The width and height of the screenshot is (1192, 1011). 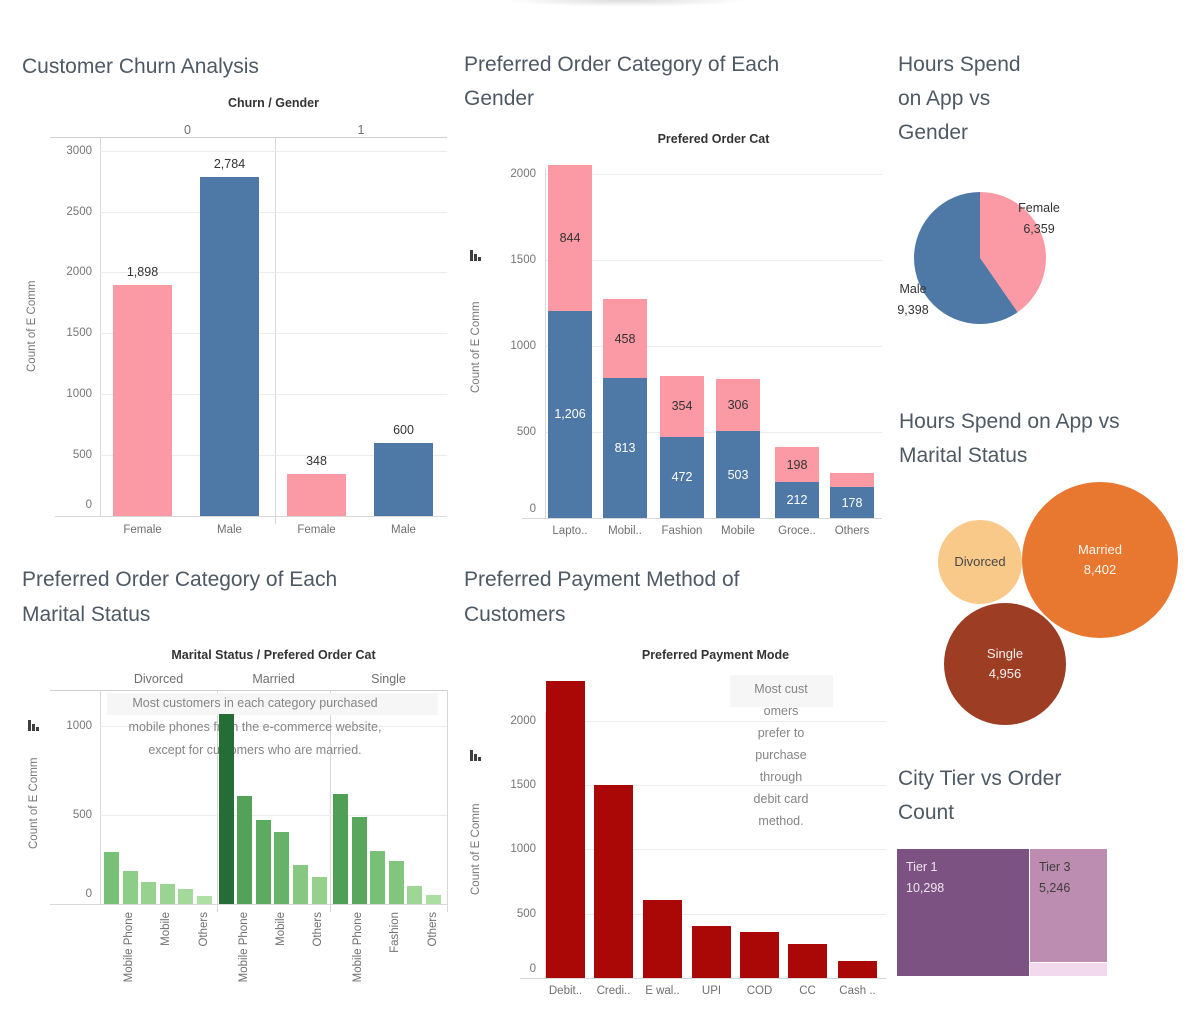 I want to click on x-axis-line, so click(x=251, y=516).